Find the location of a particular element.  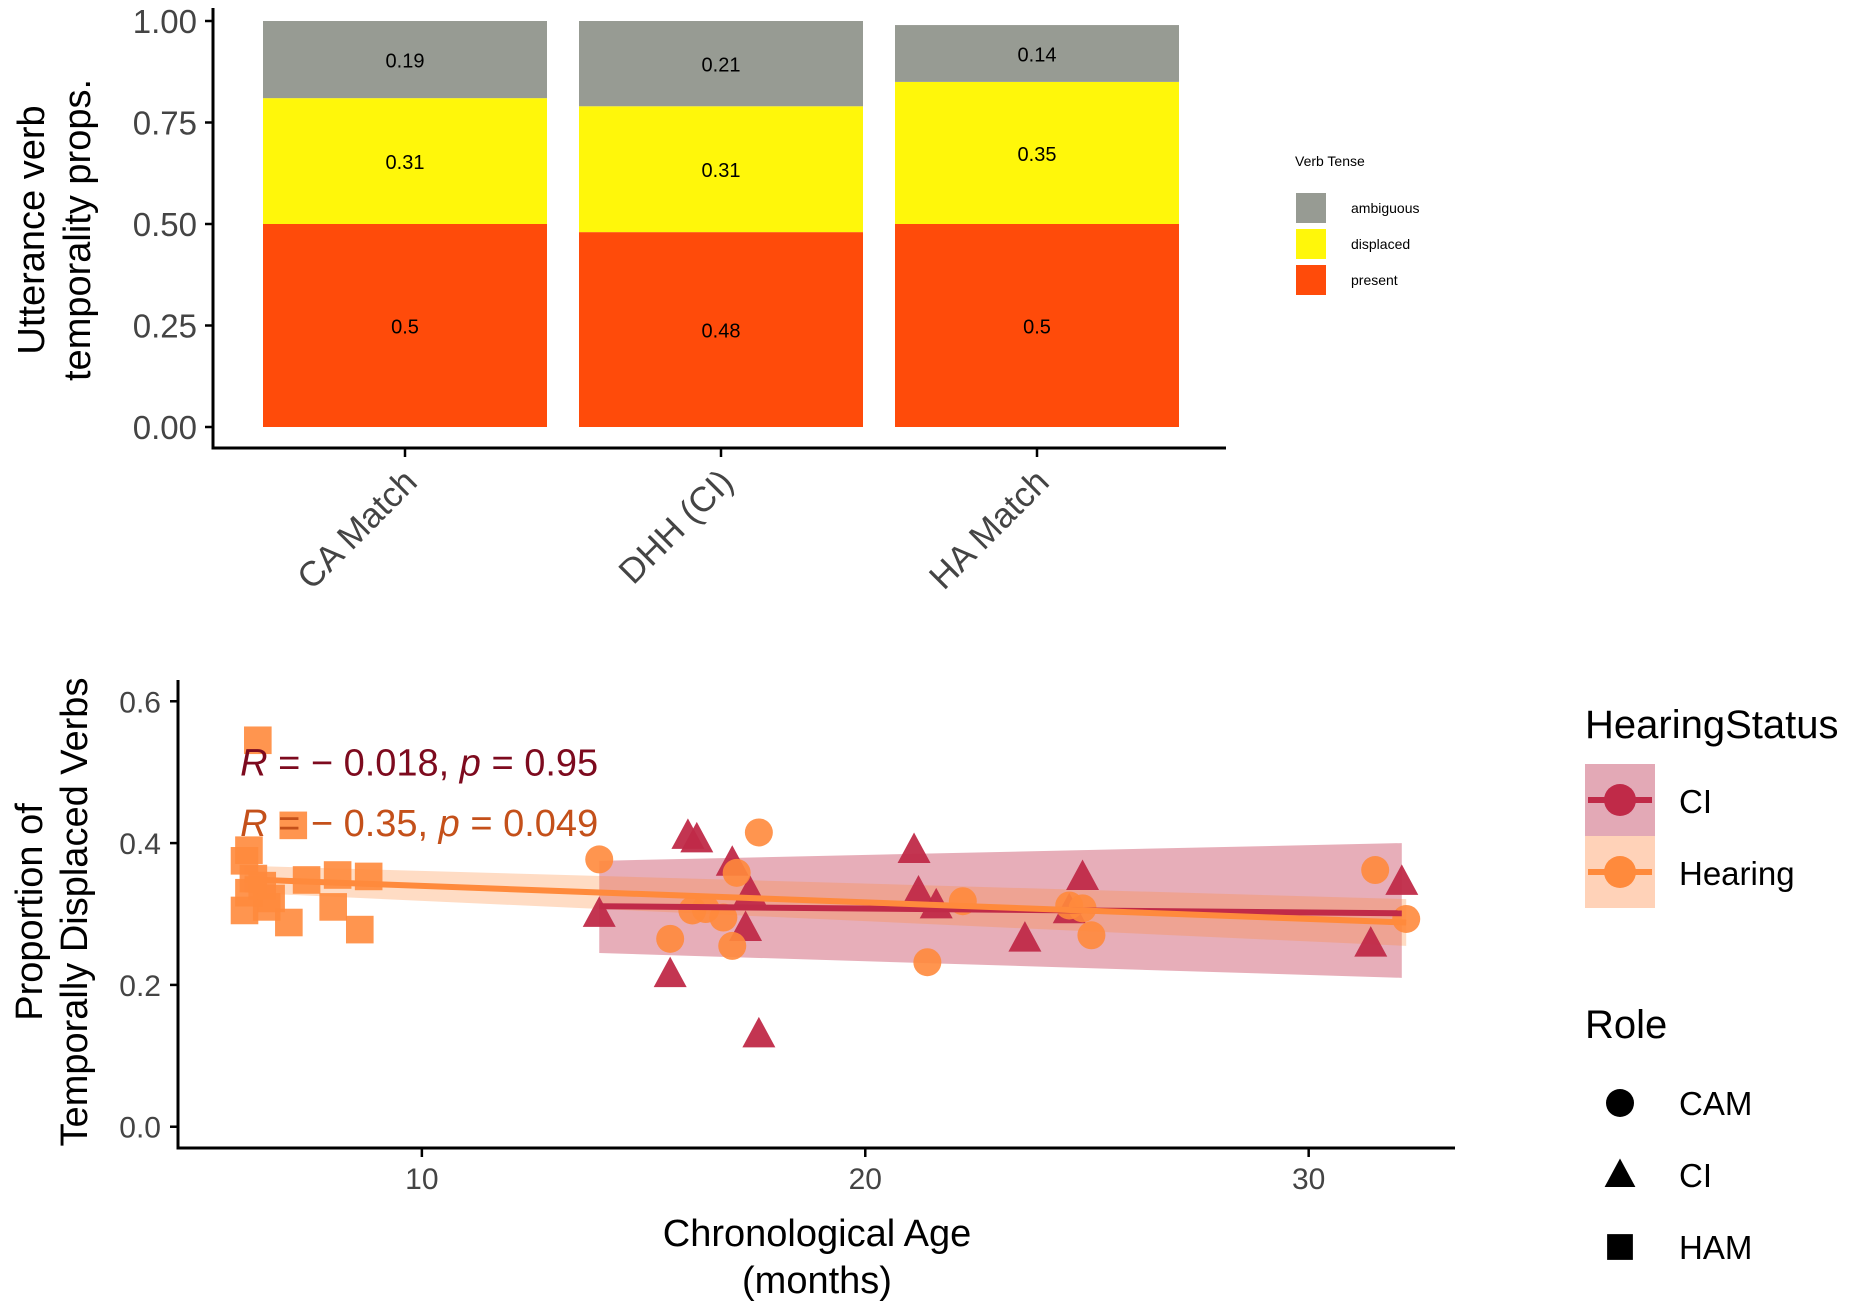

bar-x-tick-label: HA Match is located at coordinates (989, 529).